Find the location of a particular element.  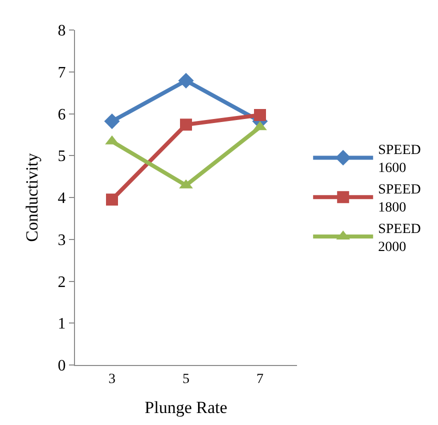

y-tick-label: 3 is located at coordinates (62, 240).